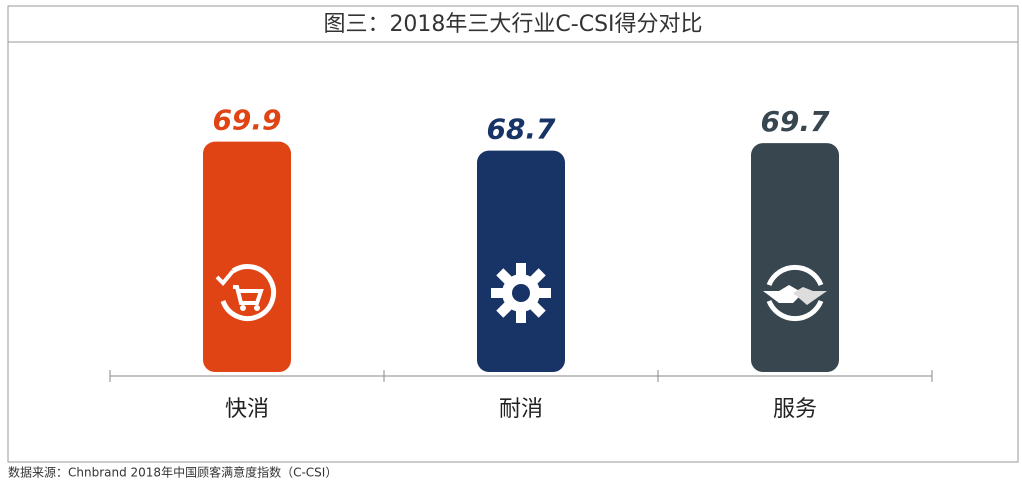 The image size is (1022, 481). What do you see at coordinates (246, 120) in the screenshot?
I see `value-label: 69.9` at bounding box center [246, 120].